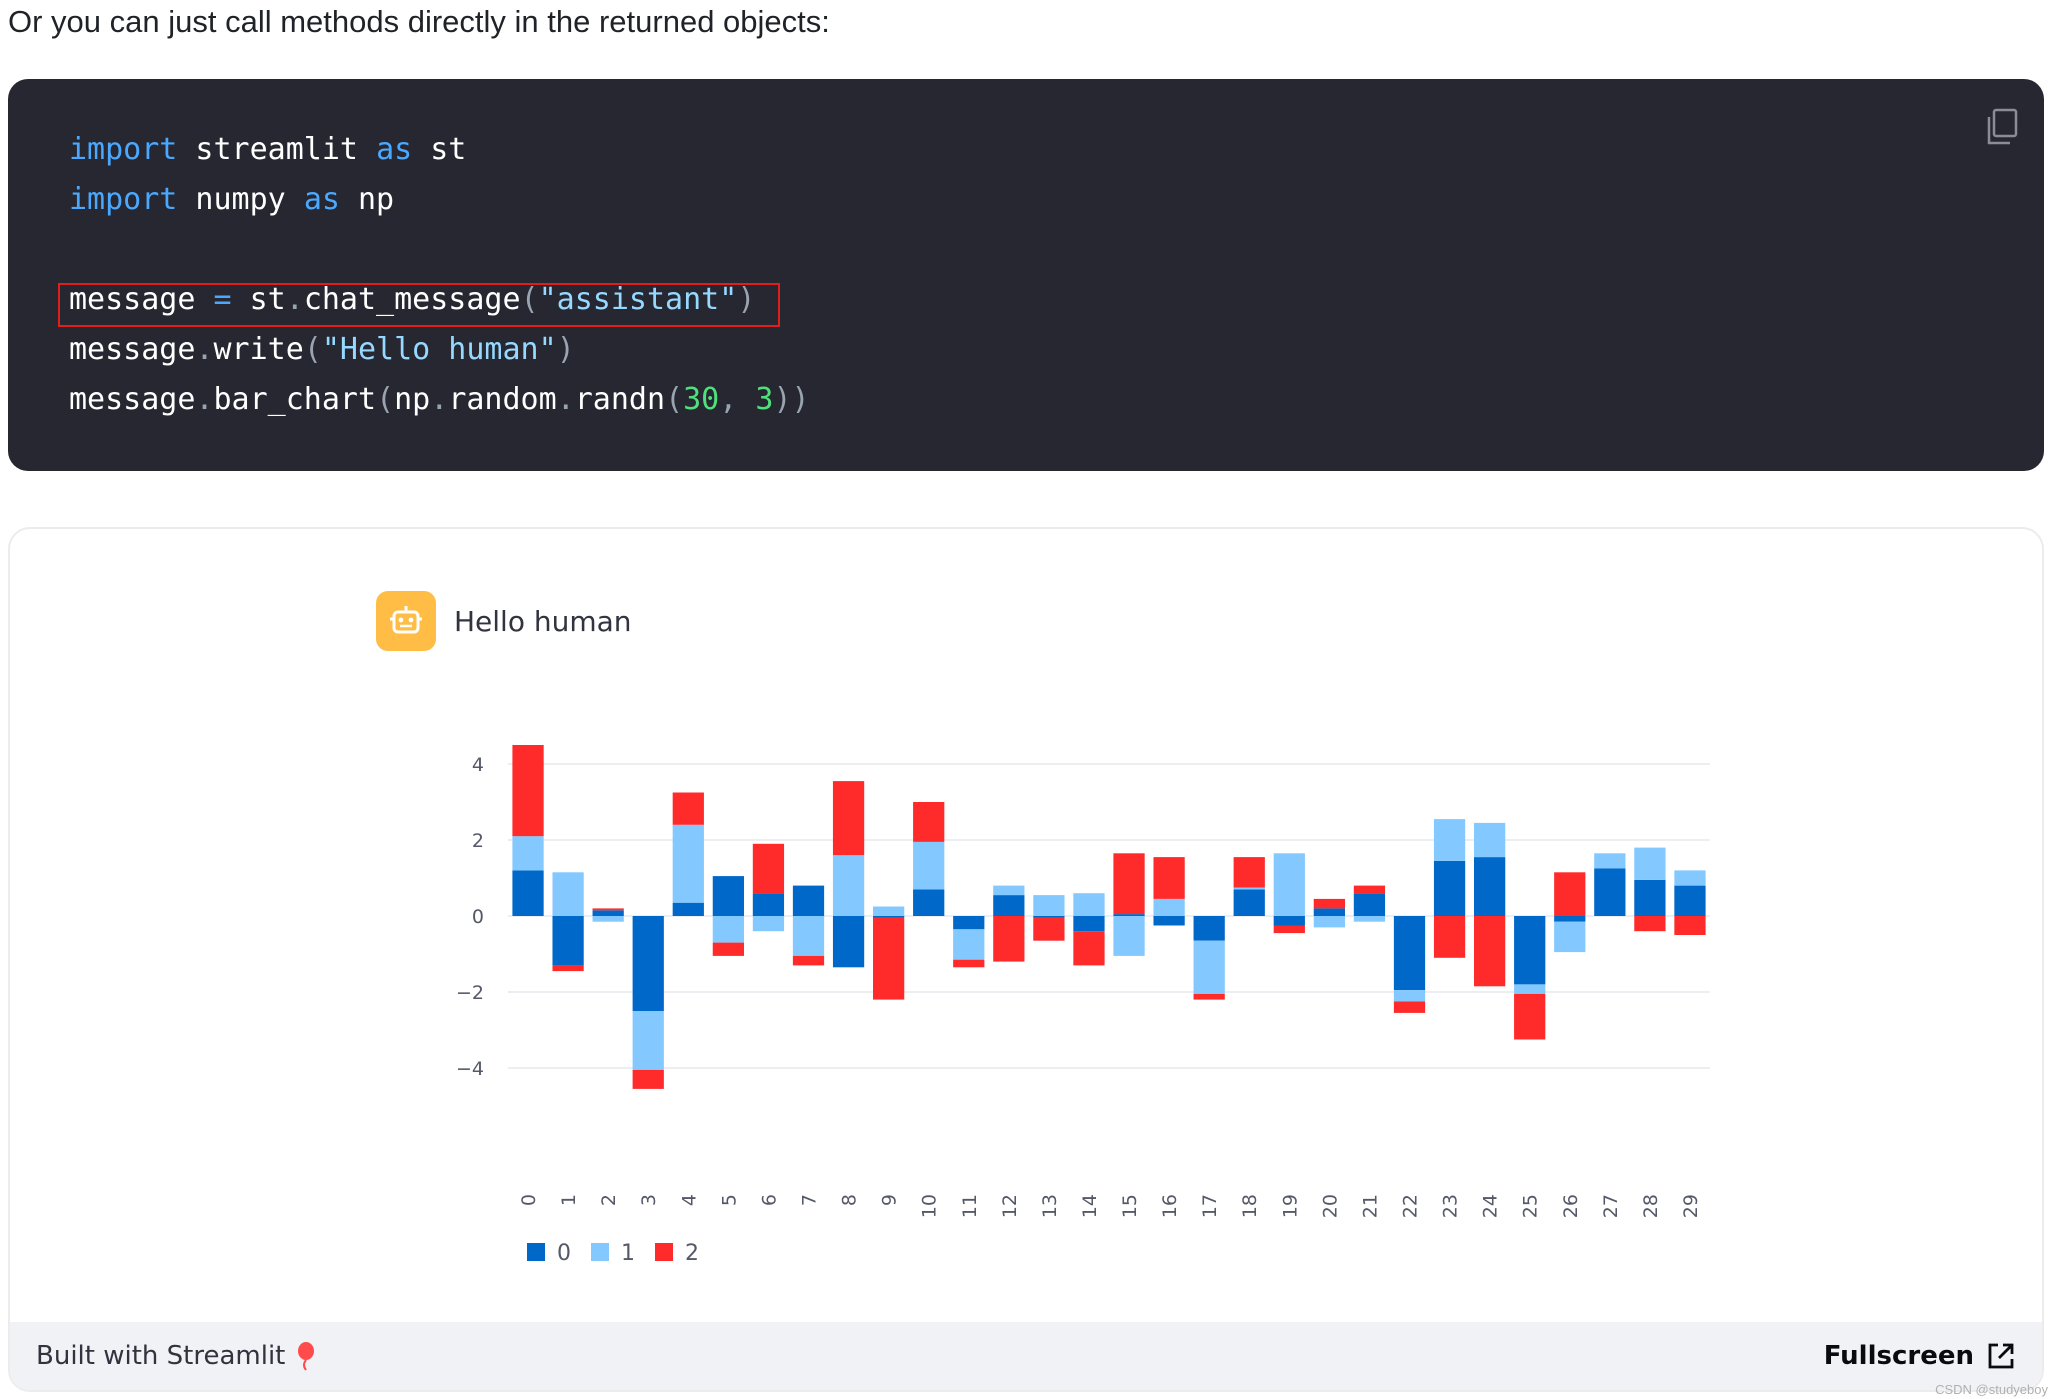 The height and width of the screenshot is (1399, 2054). I want to click on fullscreen-label: Fullscreen, so click(1898, 1356).